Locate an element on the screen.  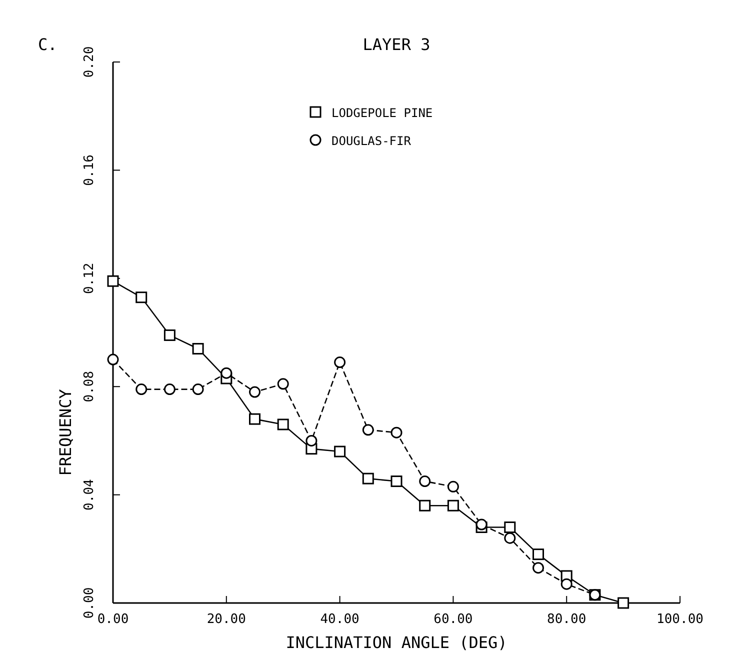
x-tick-label: 20.00 is located at coordinates (226, 619).